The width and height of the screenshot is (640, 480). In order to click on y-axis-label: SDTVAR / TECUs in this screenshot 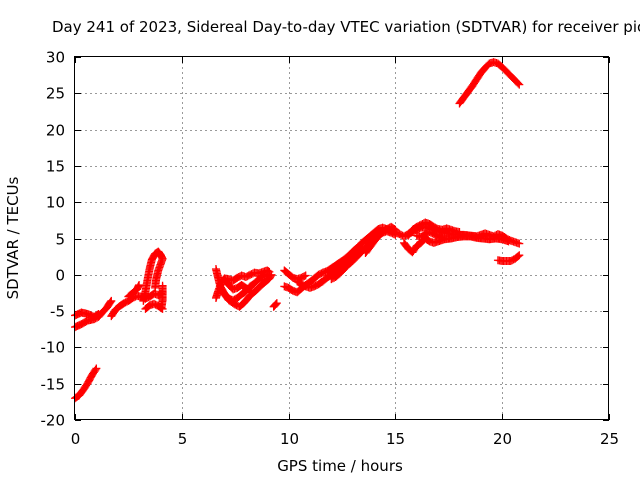, I will do `click(13, 237)`.